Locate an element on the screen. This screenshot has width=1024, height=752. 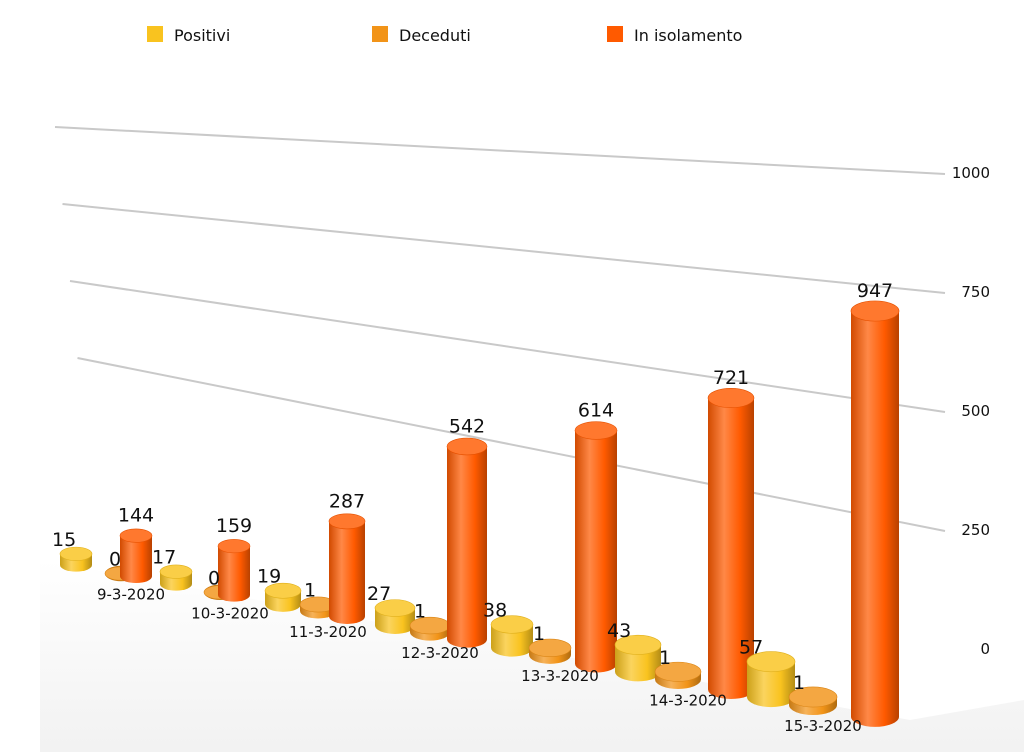
legend-label-in-isolamento: In isolamento is located at coordinates (688, 35).